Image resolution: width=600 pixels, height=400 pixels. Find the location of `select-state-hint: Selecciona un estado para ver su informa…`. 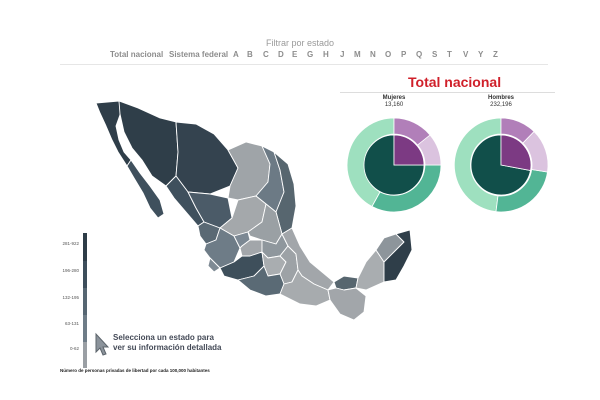

select-state-hint: Selecciona un estado para ver su informa… is located at coordinates (167, 342).